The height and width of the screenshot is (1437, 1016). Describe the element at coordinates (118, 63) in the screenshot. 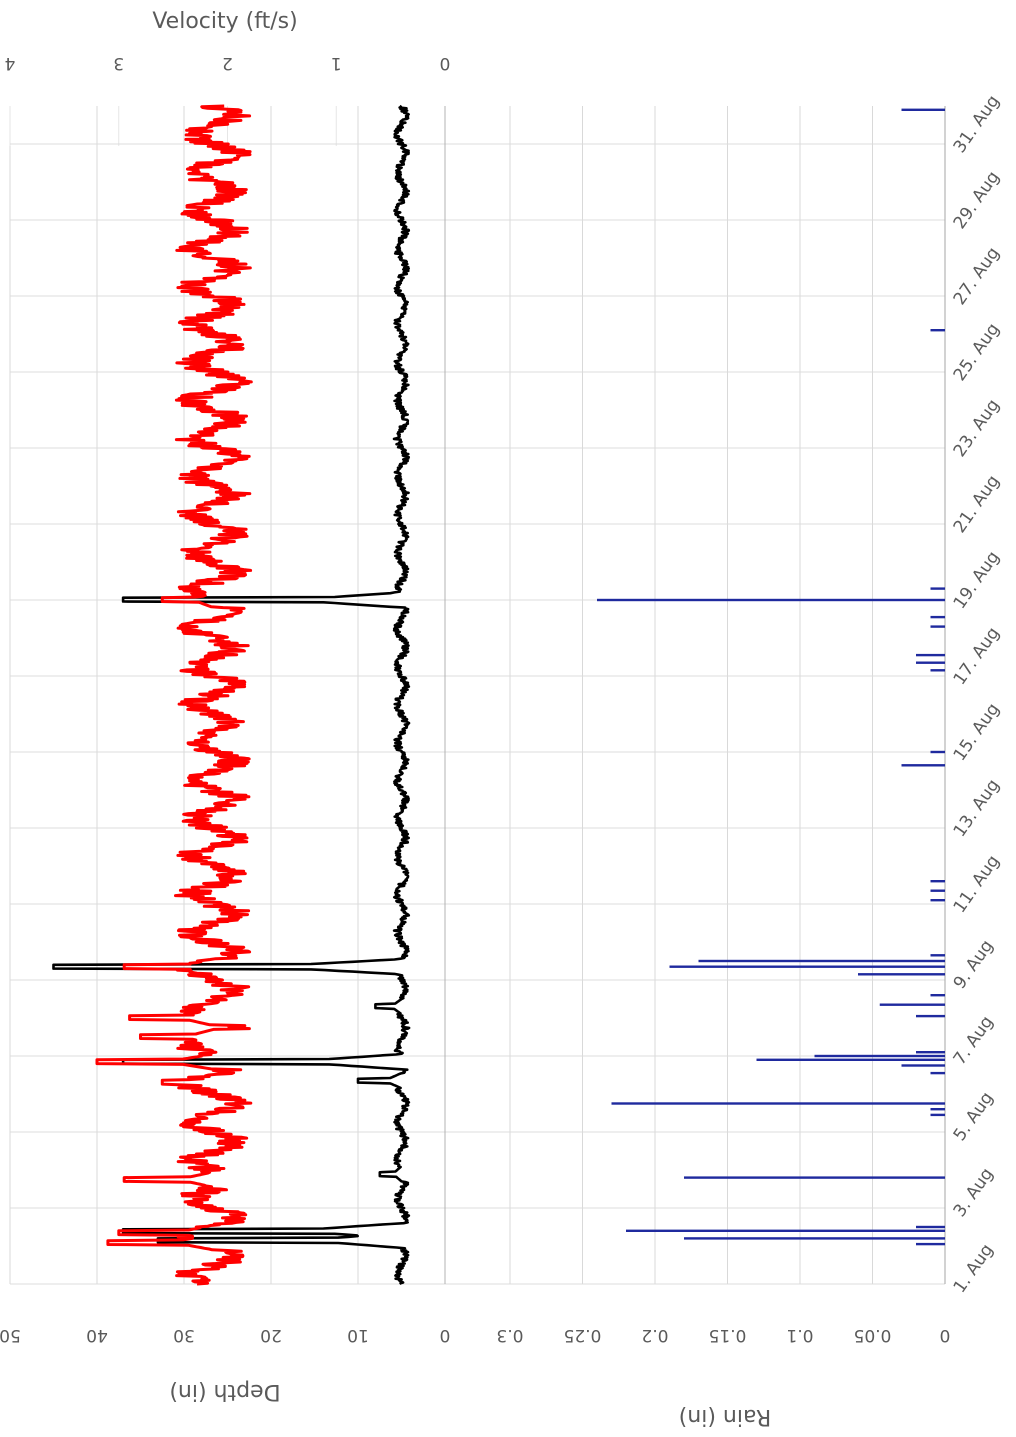

I see `velocity-tick-label: 3` at that location.